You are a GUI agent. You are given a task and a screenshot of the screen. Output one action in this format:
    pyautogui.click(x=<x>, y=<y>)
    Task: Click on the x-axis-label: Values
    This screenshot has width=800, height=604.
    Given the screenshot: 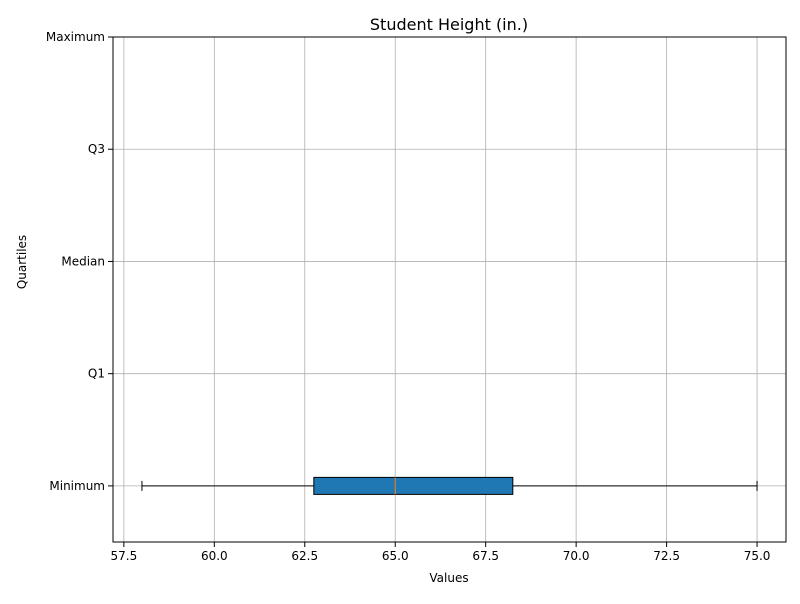 What is the action you would take?
    pyautogui.click(x=448, y=578)
    